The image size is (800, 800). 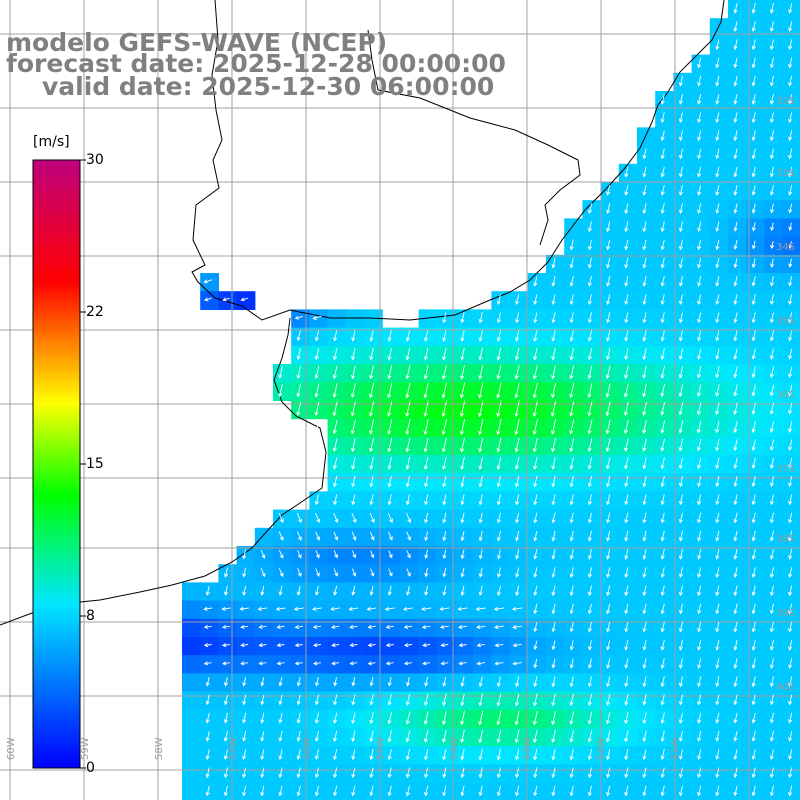 What do you see at coordinates (380, 748) in the screenshot?
I see `longitude-label: 55W` at bounding box center [380, 748].